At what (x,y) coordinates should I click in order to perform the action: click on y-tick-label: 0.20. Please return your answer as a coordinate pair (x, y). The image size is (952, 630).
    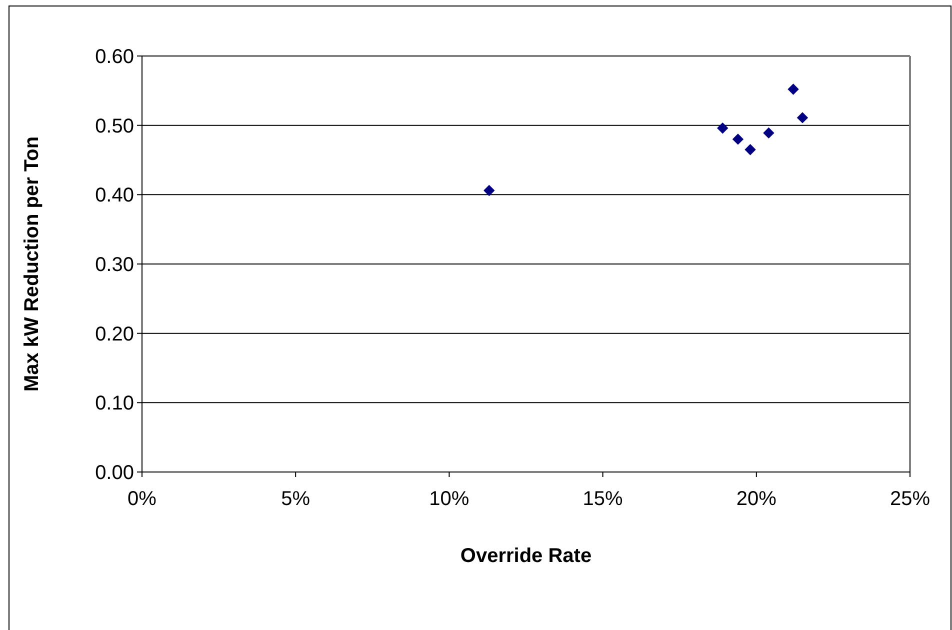
    Looking at the image, I should click on (114, 334).